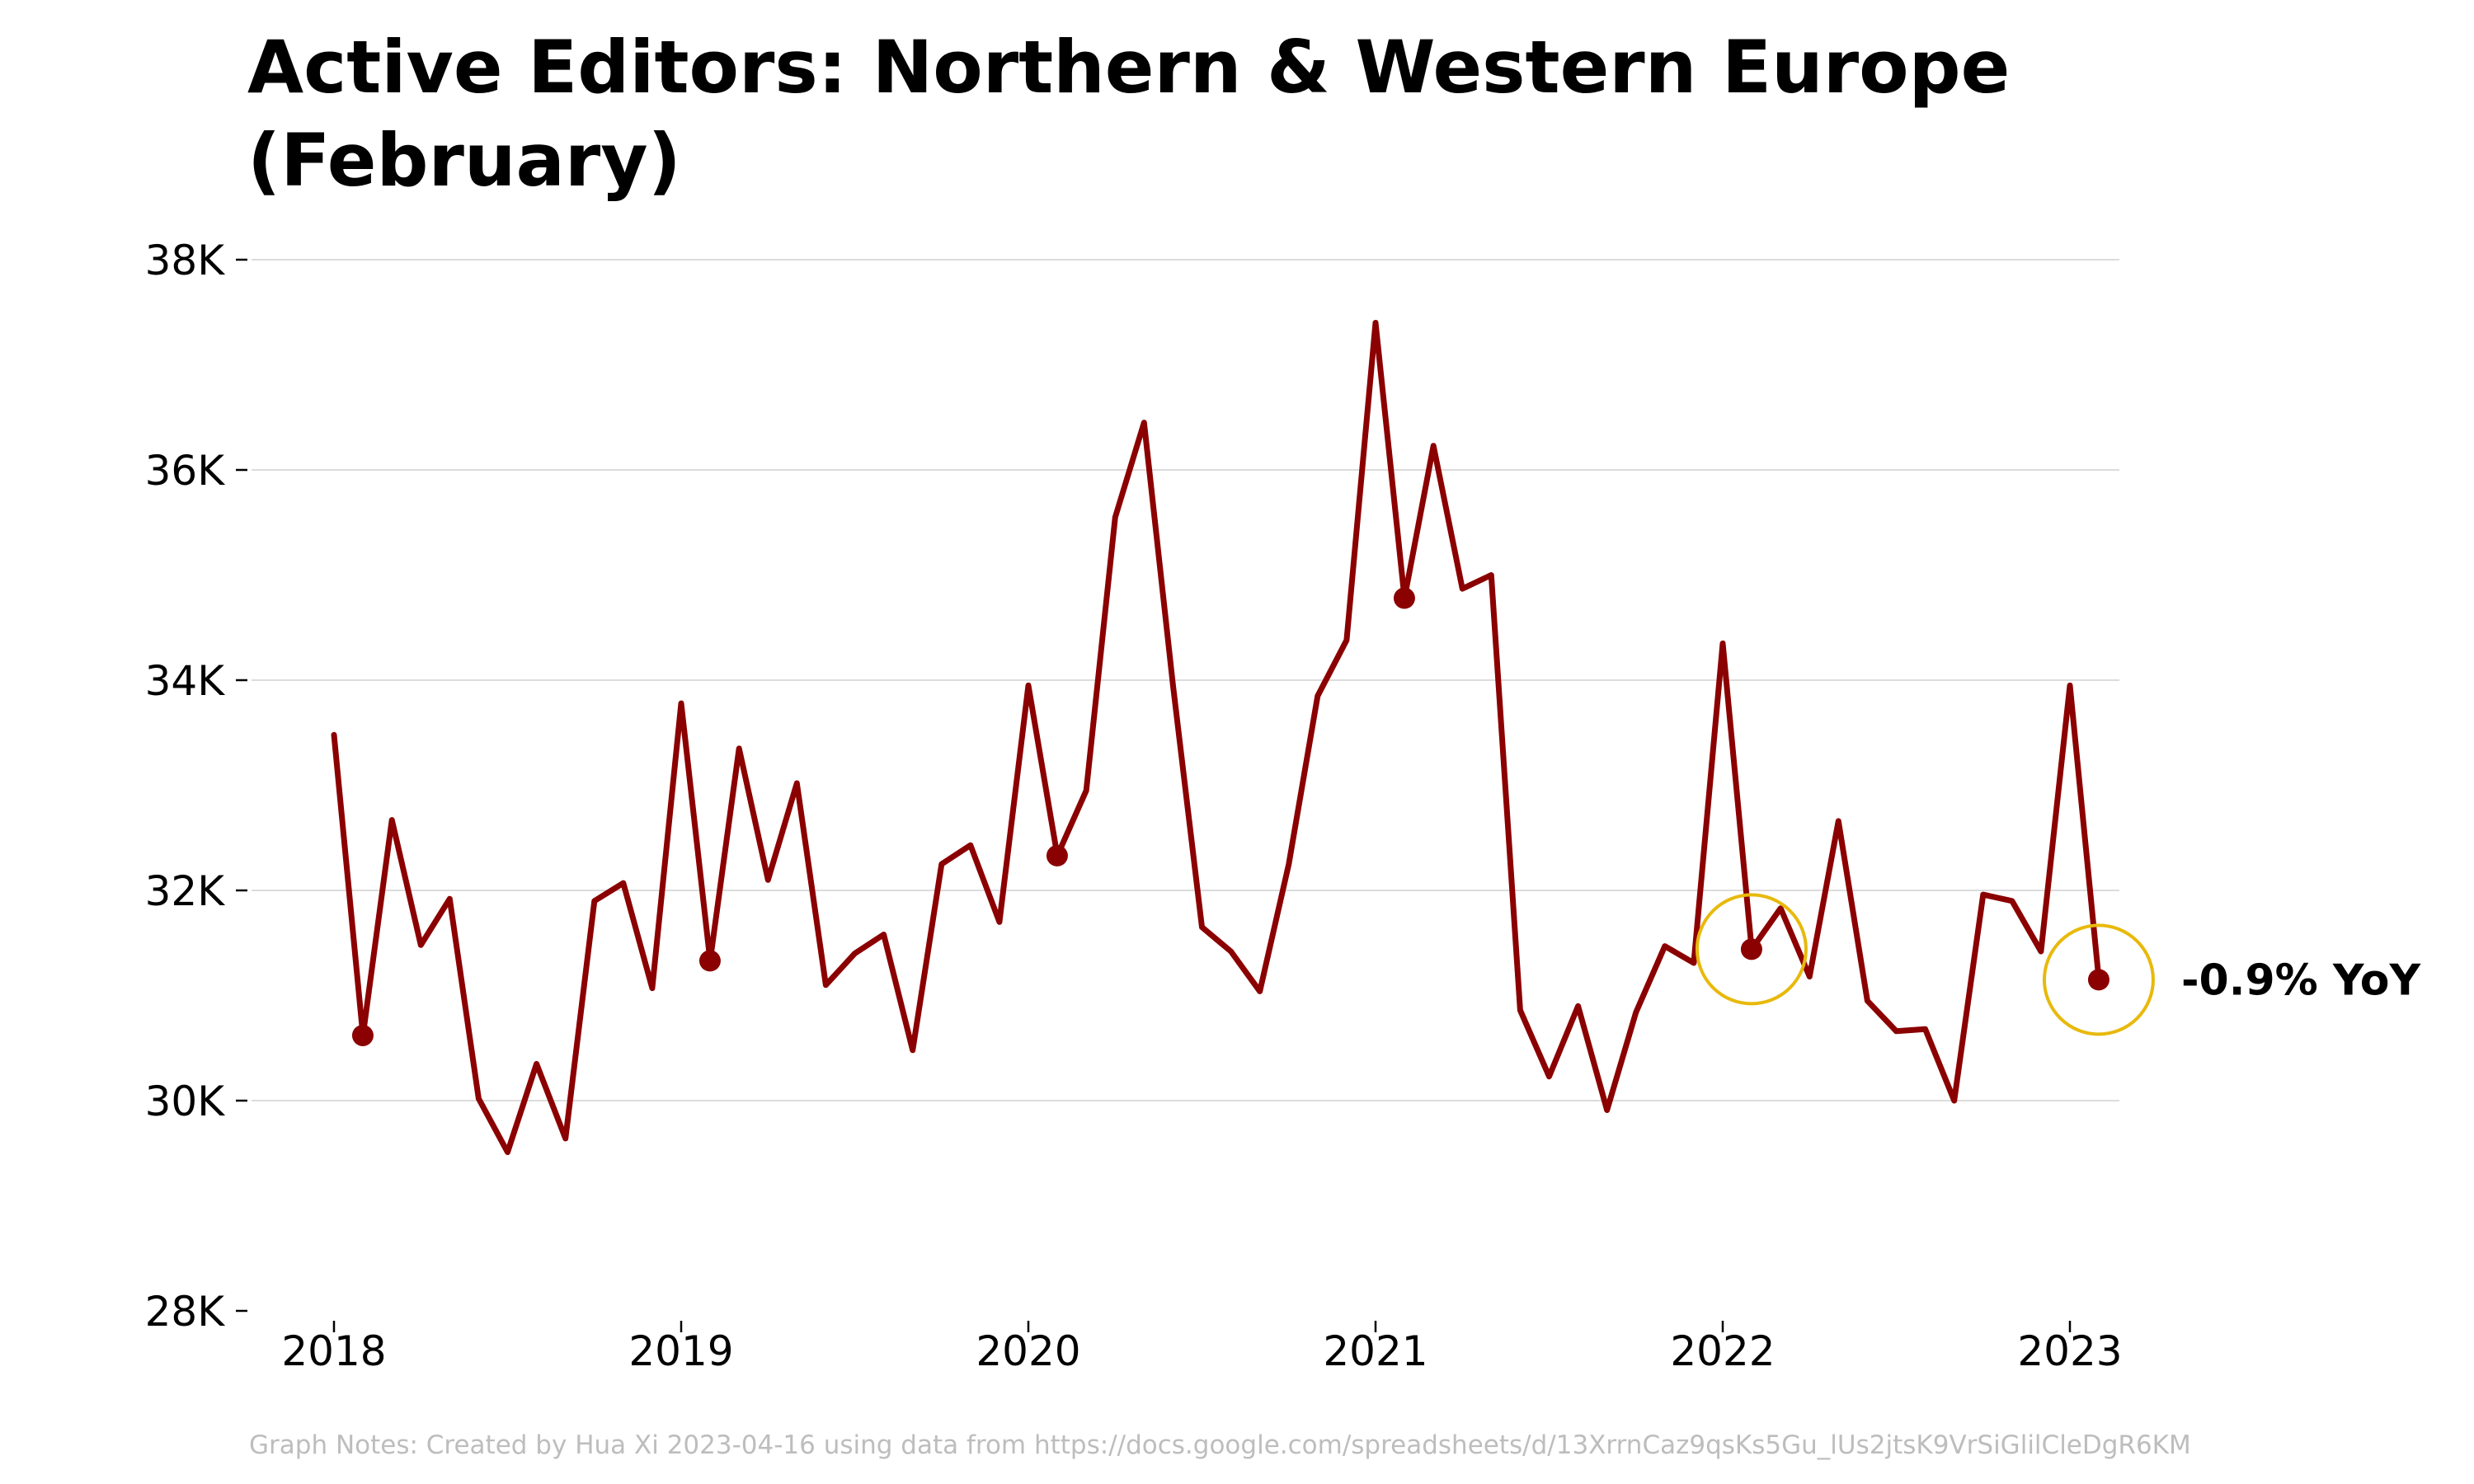 The height and width of the screenshot is (1484, 2474). I want to click on x-tick-label-2020: 2020, so click(1028, 1351).